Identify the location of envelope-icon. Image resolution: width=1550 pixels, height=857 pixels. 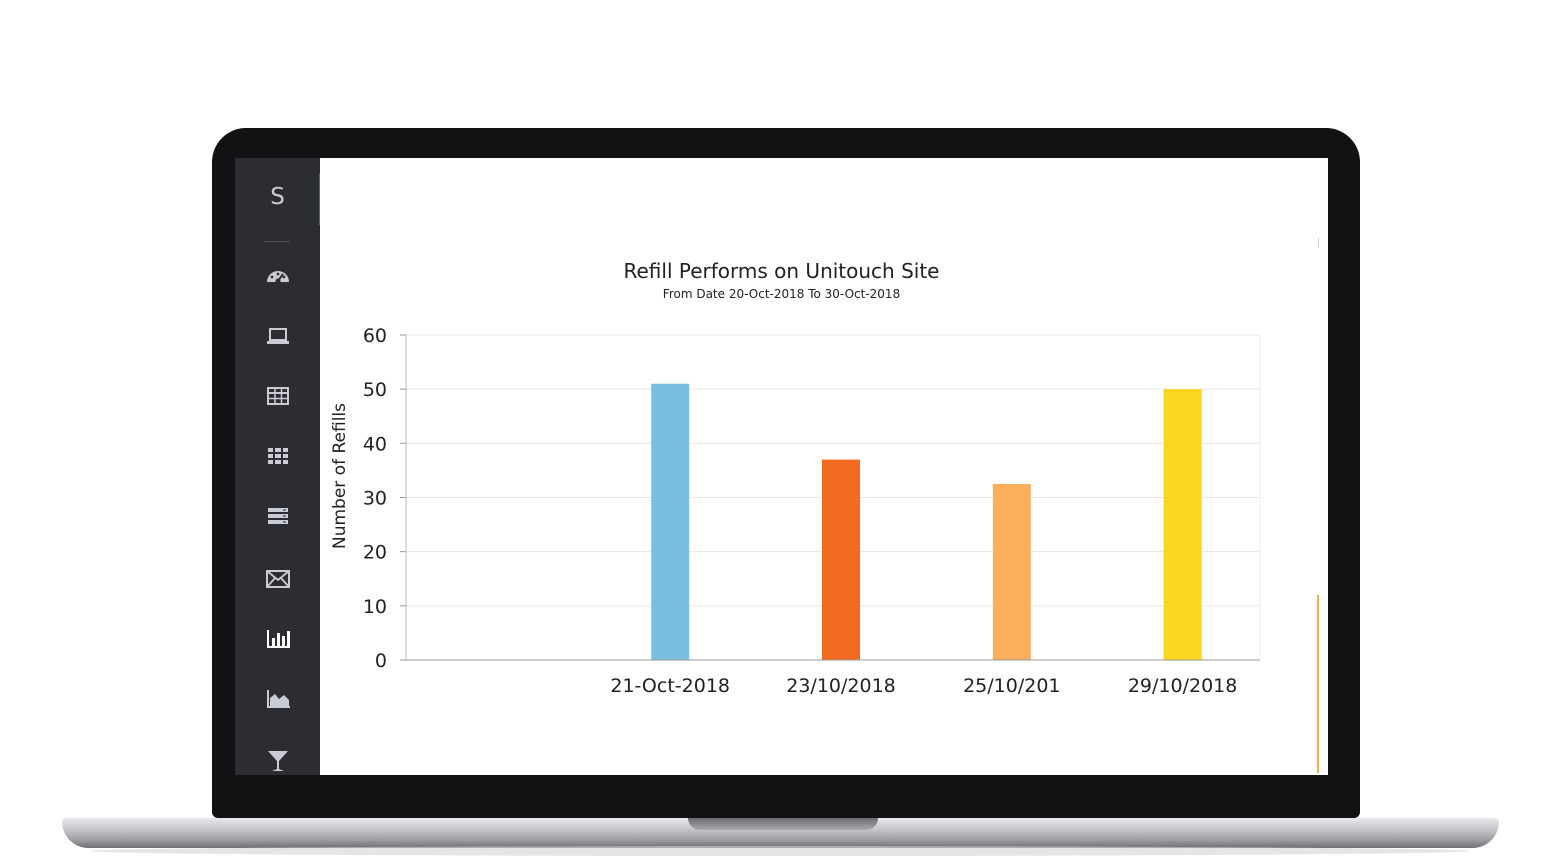
(278, 579).